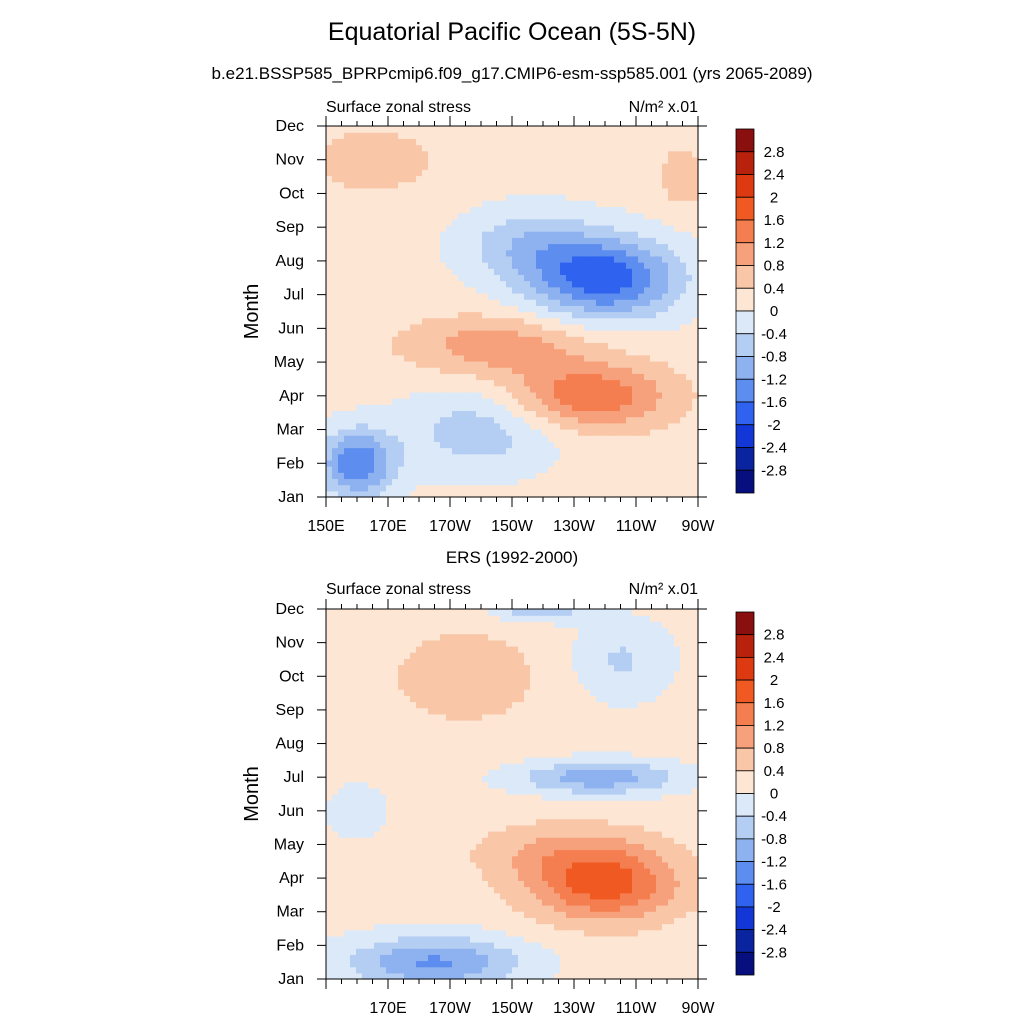  Describe the element at coordinates (252, 312) in the screenshot. I see `y-axis-label: Month` at that location.